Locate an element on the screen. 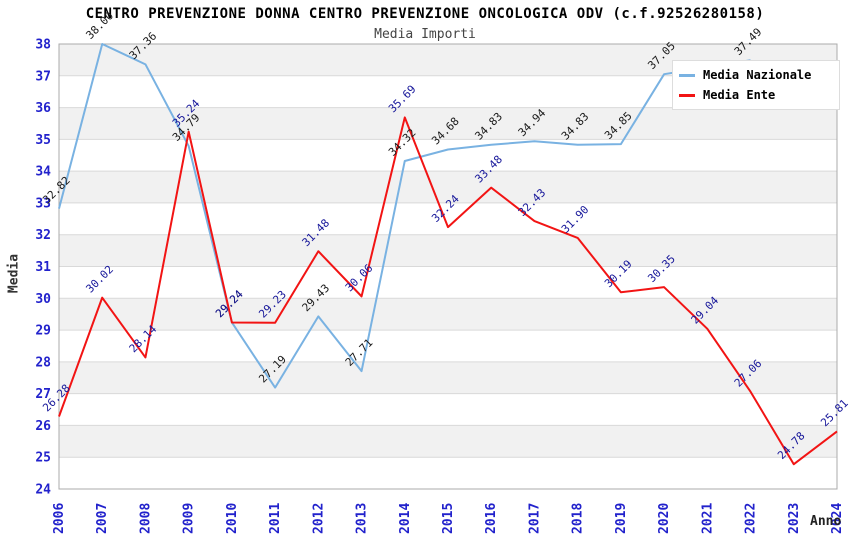 This screenshot has width=850, height=550. svg-text: 31 is located at coordinates (43, 267).